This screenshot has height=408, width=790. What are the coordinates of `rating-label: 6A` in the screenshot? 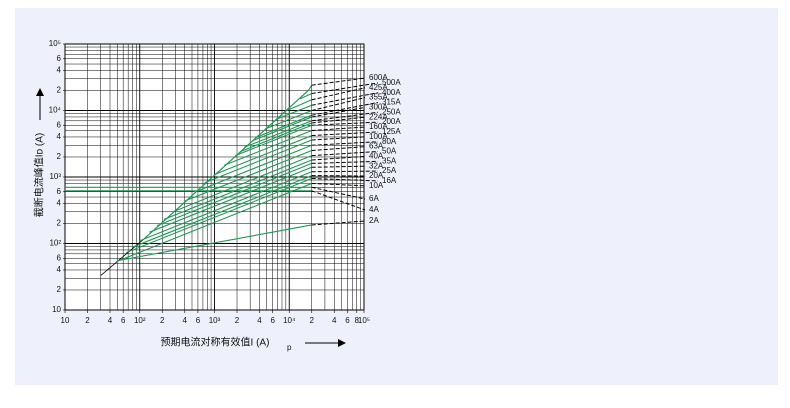 It's located at (374, 198).